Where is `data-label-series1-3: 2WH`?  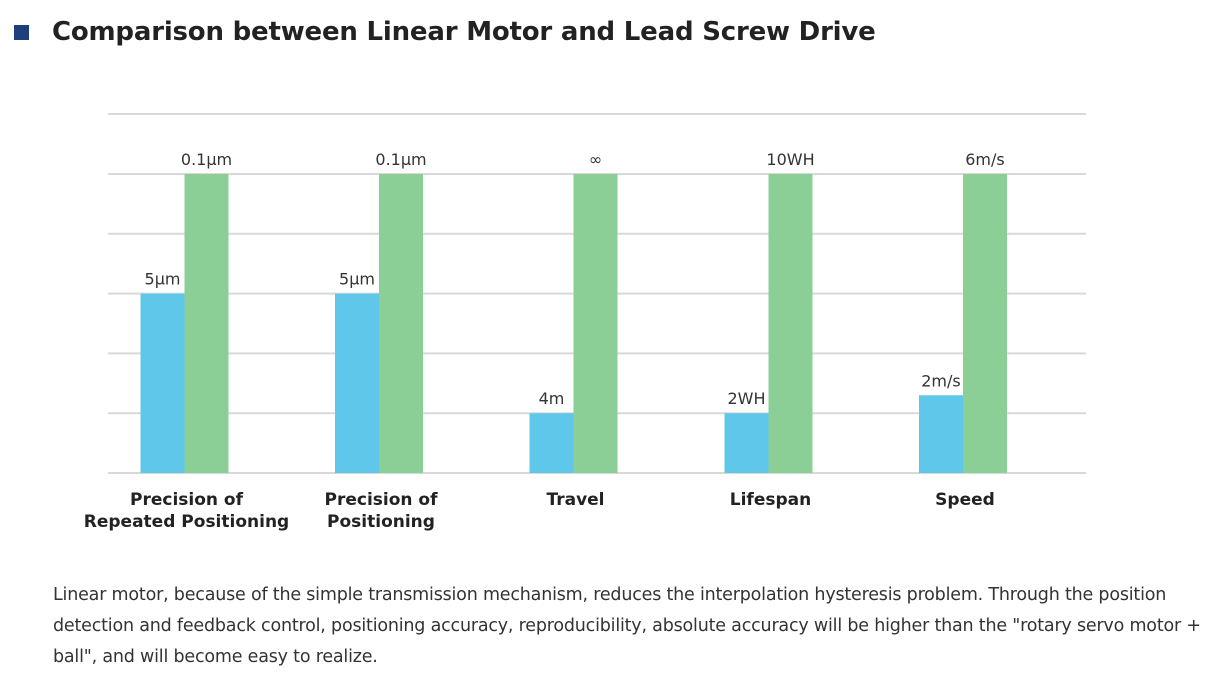 data-label-series1-3: 2WH is located at coordinates (746, 398).